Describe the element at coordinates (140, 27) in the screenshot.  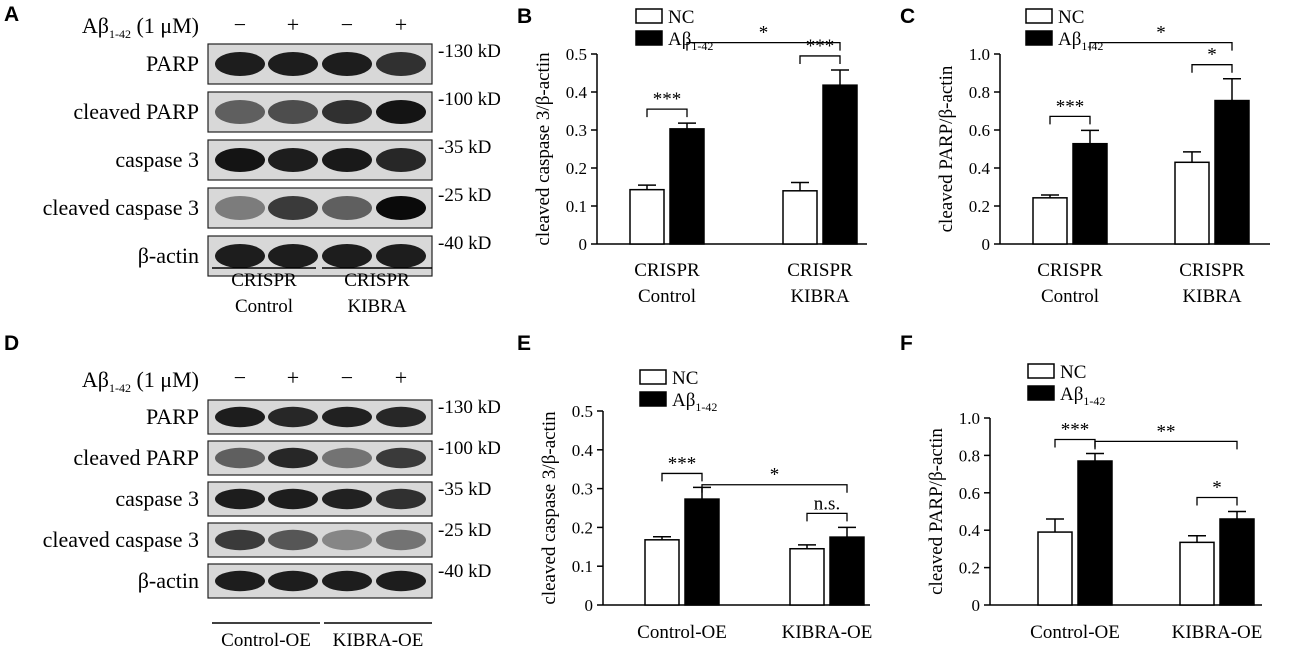
I see `treatment-label: Aβ1-42 (1 μM)` at that location.